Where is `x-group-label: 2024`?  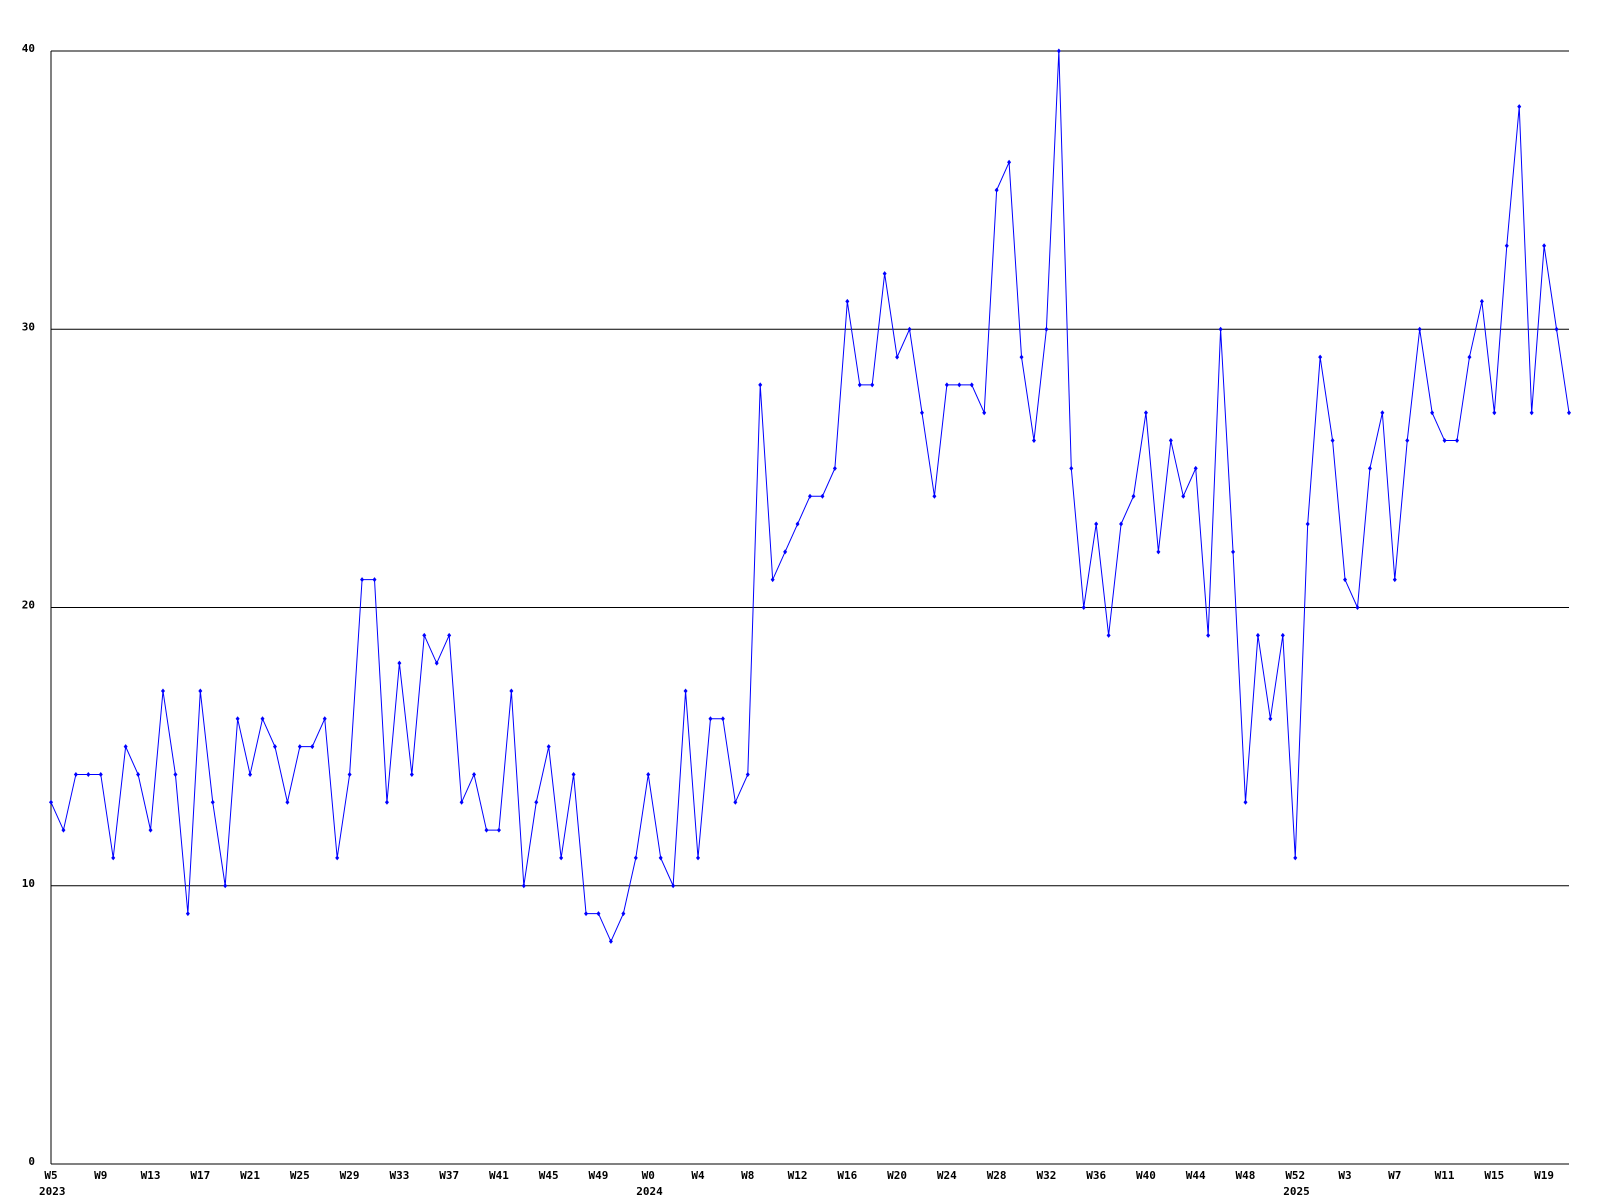 x-group-label: 2024 is located at coordinates (649, 1191).